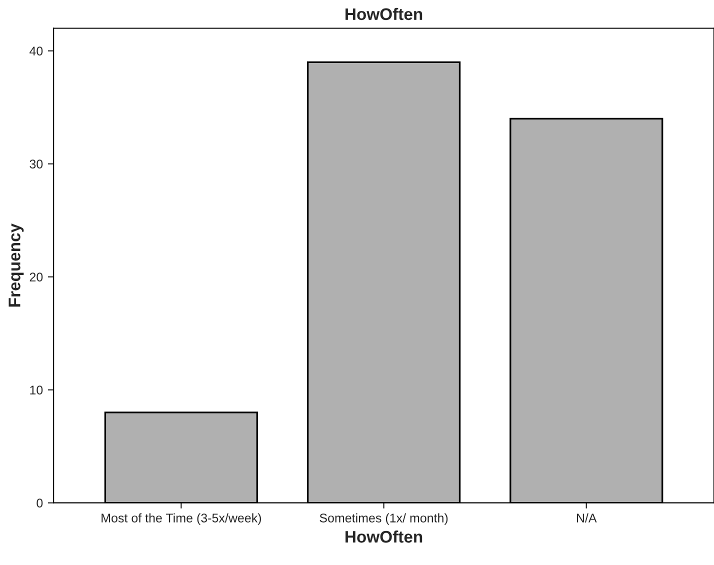 This screenshot has height=565, width=714. What do you see at coordinates (36, 51) in the screenshot?
I see `y-tick-label: 40` at bounding box center [36, 51].